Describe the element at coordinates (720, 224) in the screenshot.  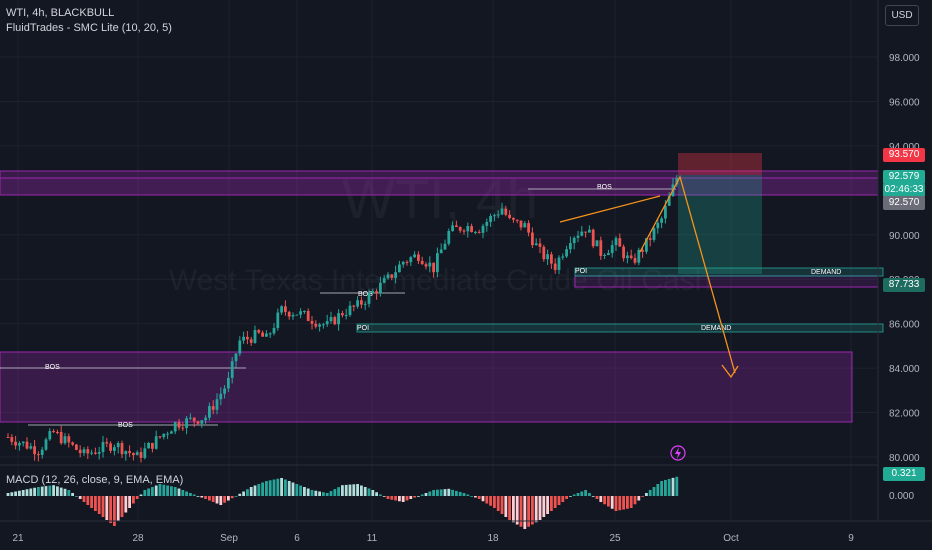
I see `position-target-area` at that location.